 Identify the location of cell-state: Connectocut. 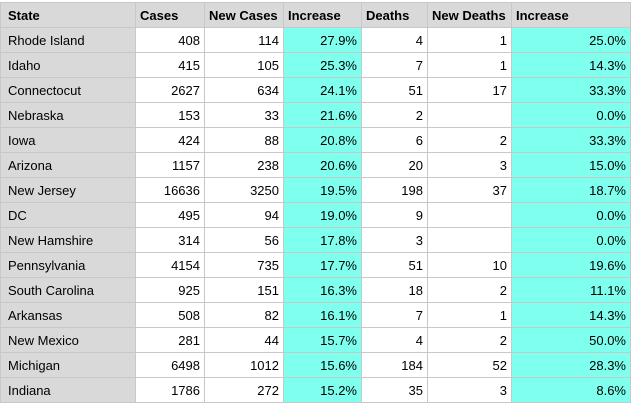
(68, 90).